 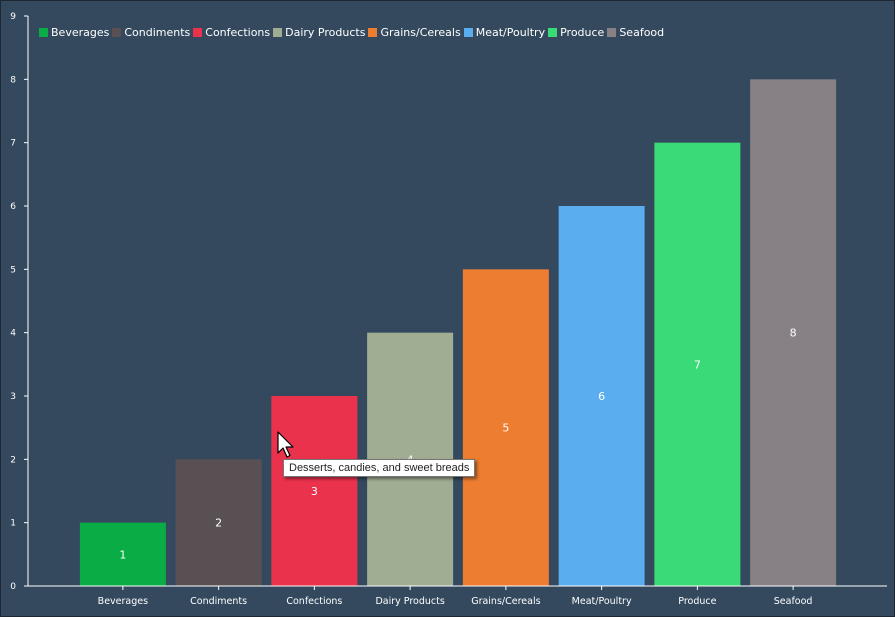 I want to click on y-tick-label: 1, so click(x=13, y=524).